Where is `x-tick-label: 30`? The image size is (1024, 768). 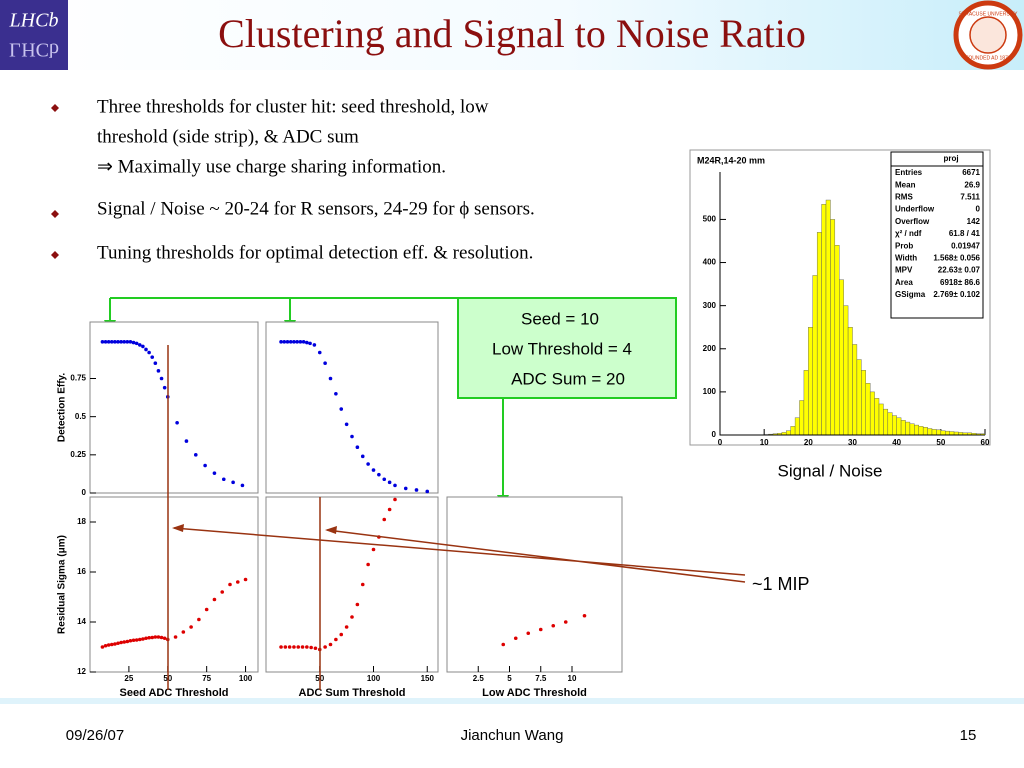 x-tick-label: 30 is located at coordinates (852, 442).